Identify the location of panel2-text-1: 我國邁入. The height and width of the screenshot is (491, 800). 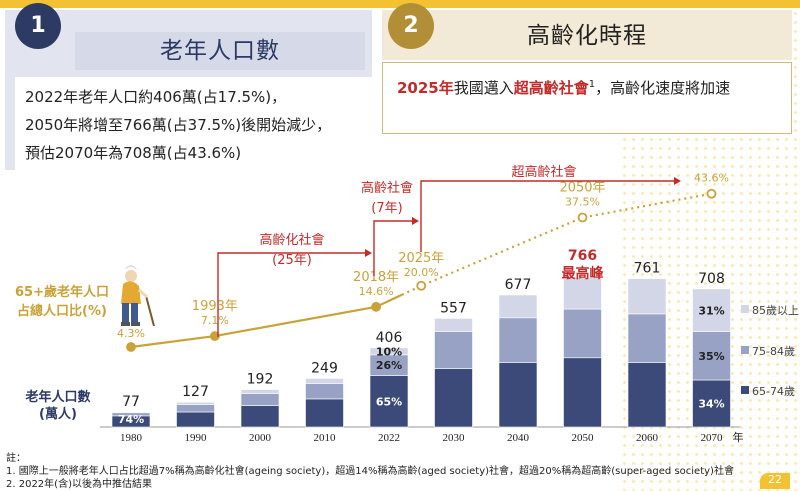
(483, 88).